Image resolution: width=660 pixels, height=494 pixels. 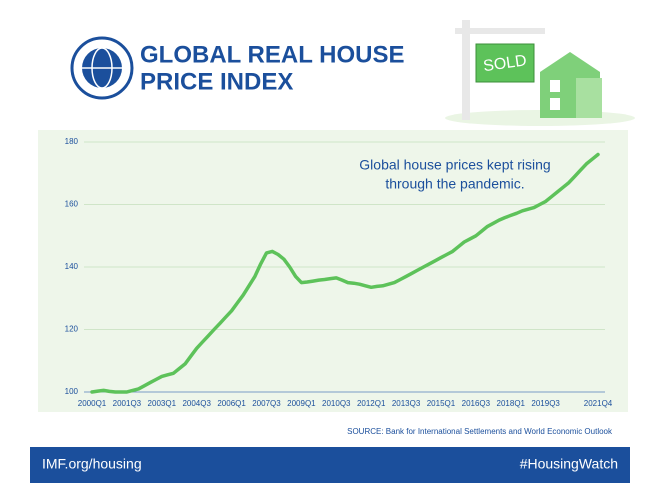 I want to click on x-tick-label: 2009Q1, so click(x=301, y=403).